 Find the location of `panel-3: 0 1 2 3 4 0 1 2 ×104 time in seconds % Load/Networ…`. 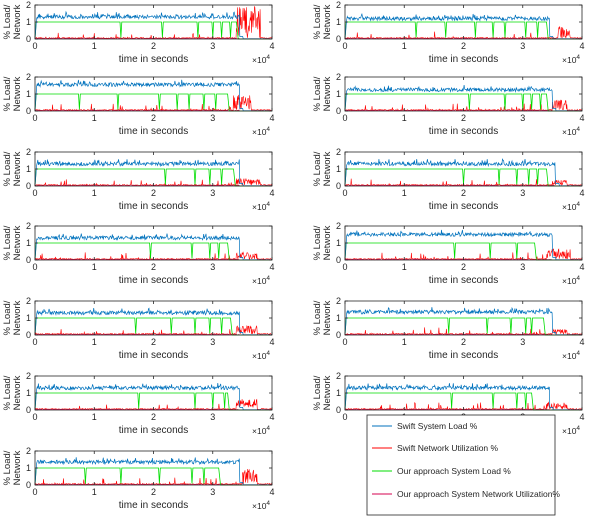

panel-3: 0 1 2 3 4 0 1 2 ×104 time in seconds % Load/Networ… is located at coordinates (138, 104).